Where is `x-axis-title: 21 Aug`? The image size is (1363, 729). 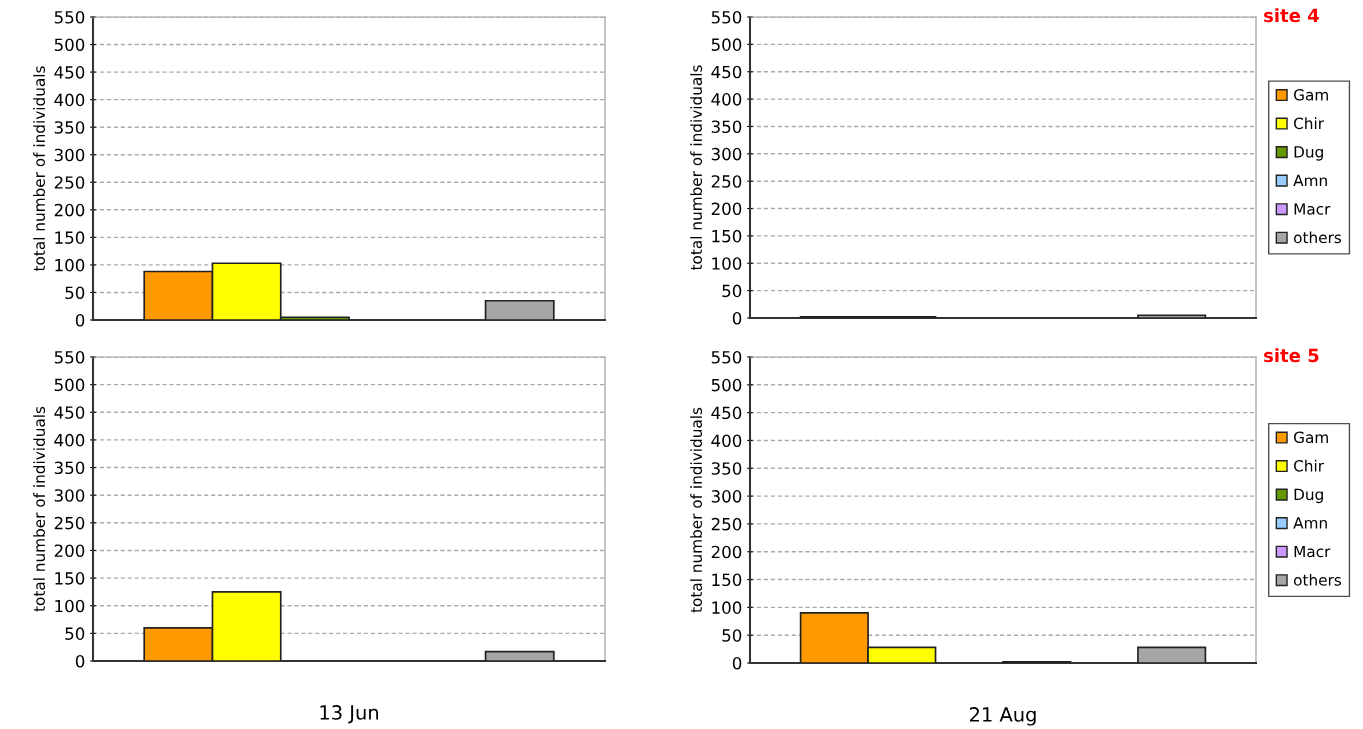
x-axis-title: 21 Aug is located at coordinates (1002, 716).